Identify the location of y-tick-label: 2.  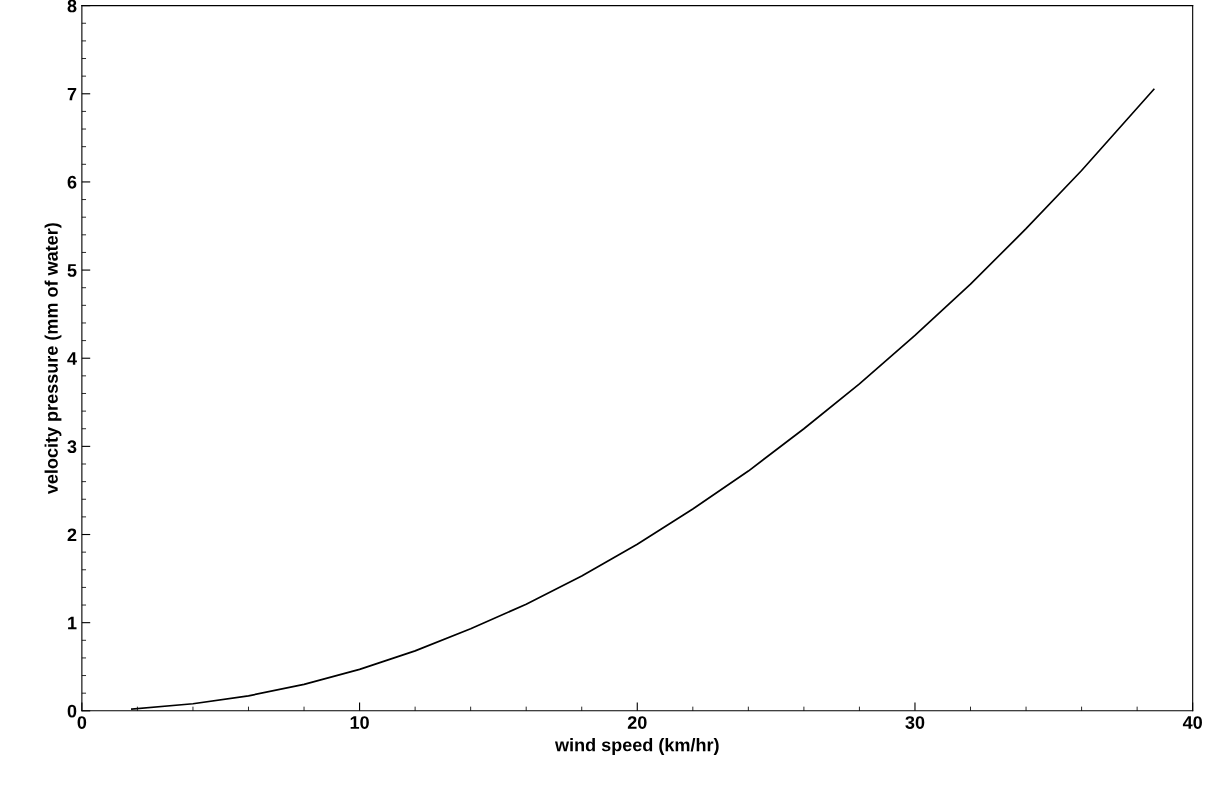
(72, 535).